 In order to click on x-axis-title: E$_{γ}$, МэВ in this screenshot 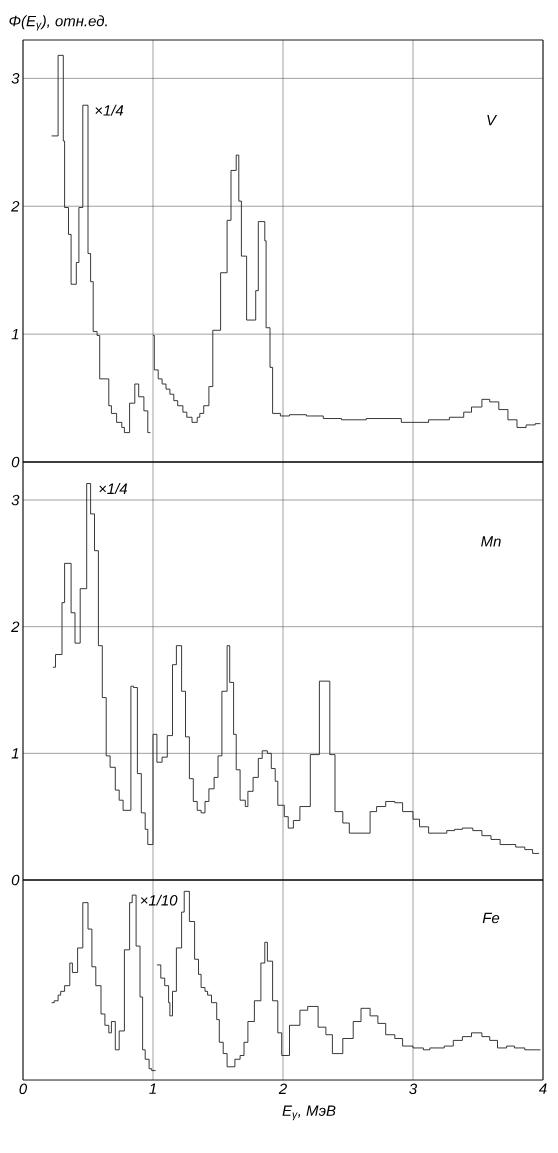, I will do `click(309, 1113)`.